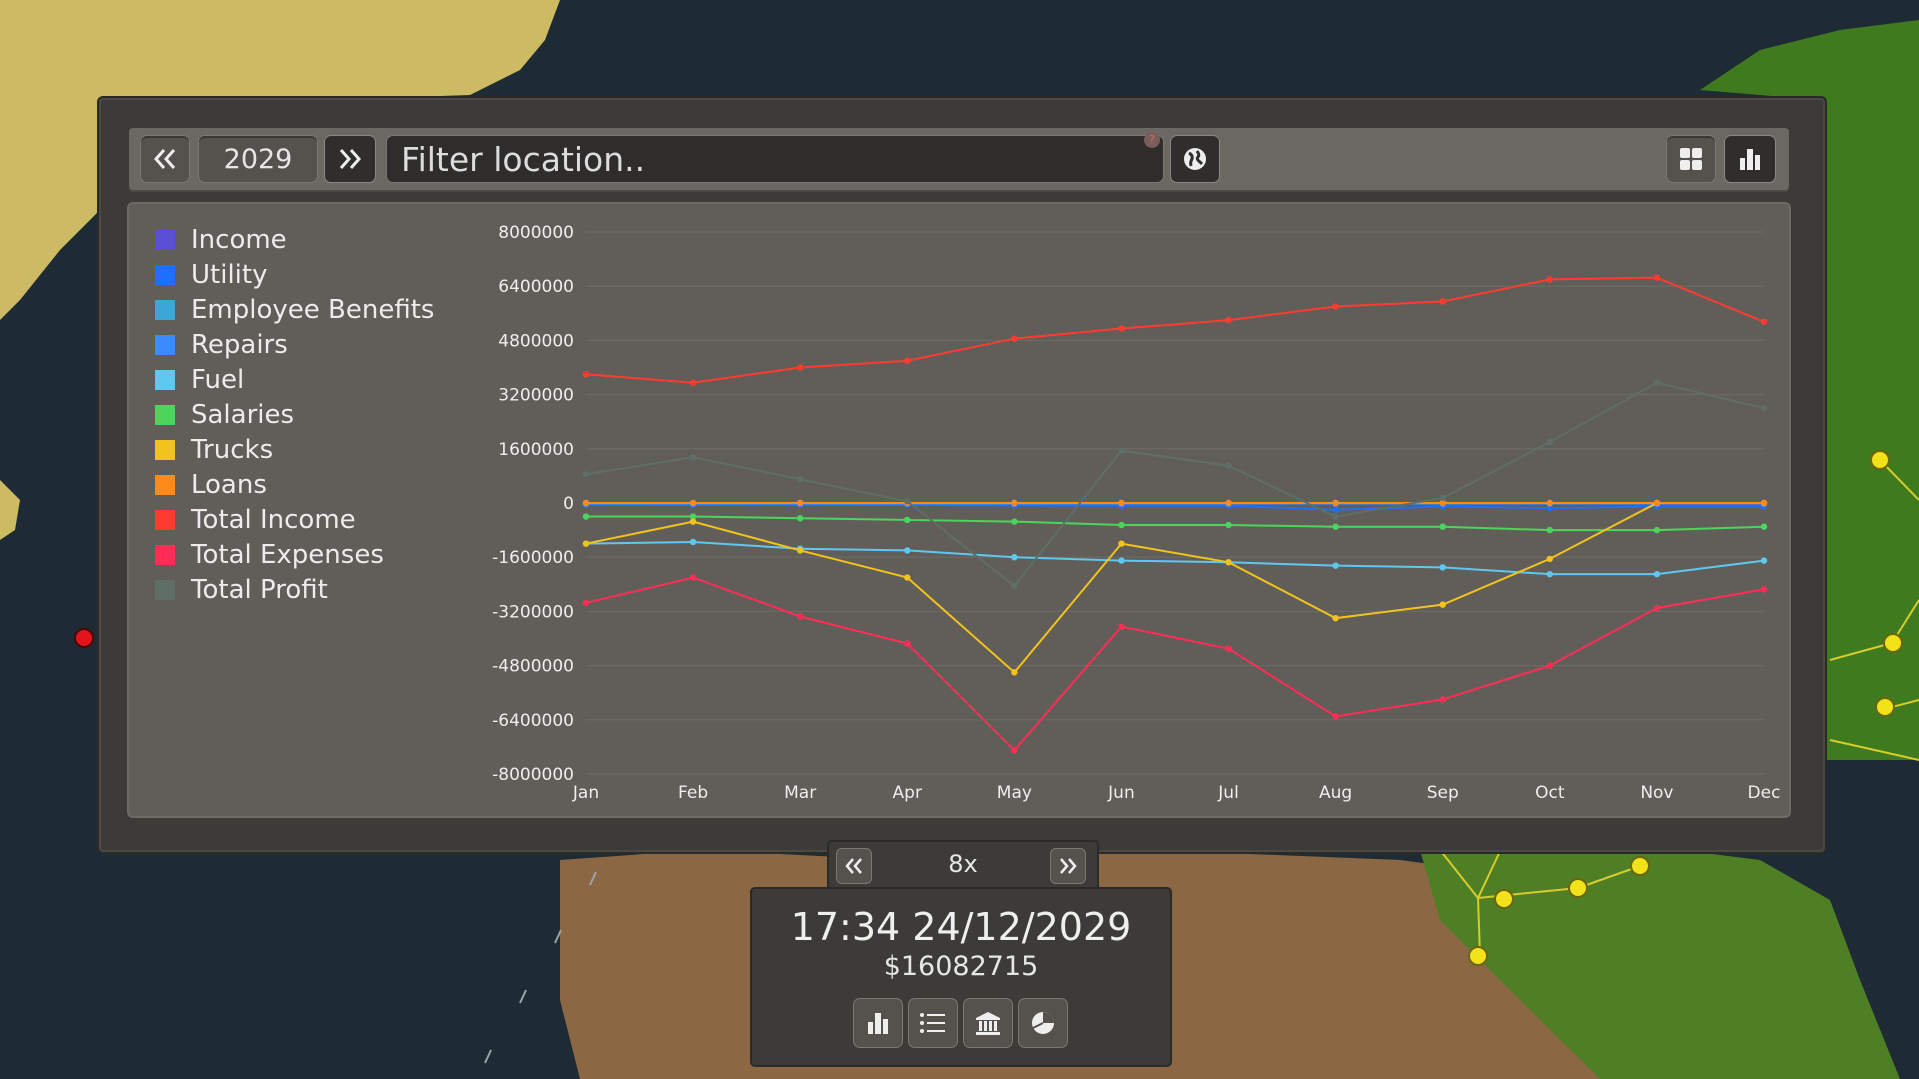  What do you see at coordinates (243, 414) in the screenshot?
I see `legend-label: Salaries` at bounding box center [243, 414].